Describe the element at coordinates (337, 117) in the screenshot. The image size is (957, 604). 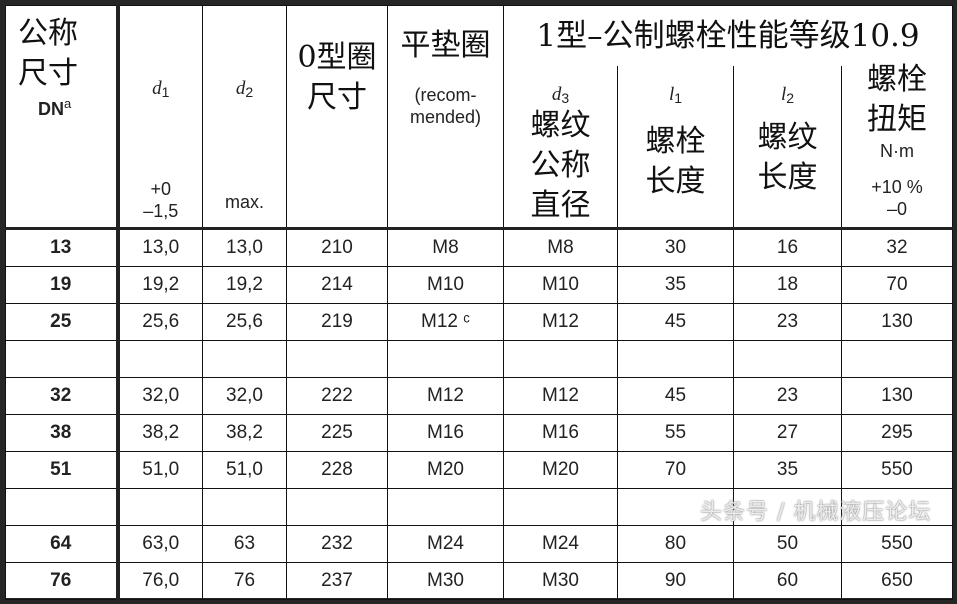
I see `header-oring: 0型圈 尺寸` at that location.